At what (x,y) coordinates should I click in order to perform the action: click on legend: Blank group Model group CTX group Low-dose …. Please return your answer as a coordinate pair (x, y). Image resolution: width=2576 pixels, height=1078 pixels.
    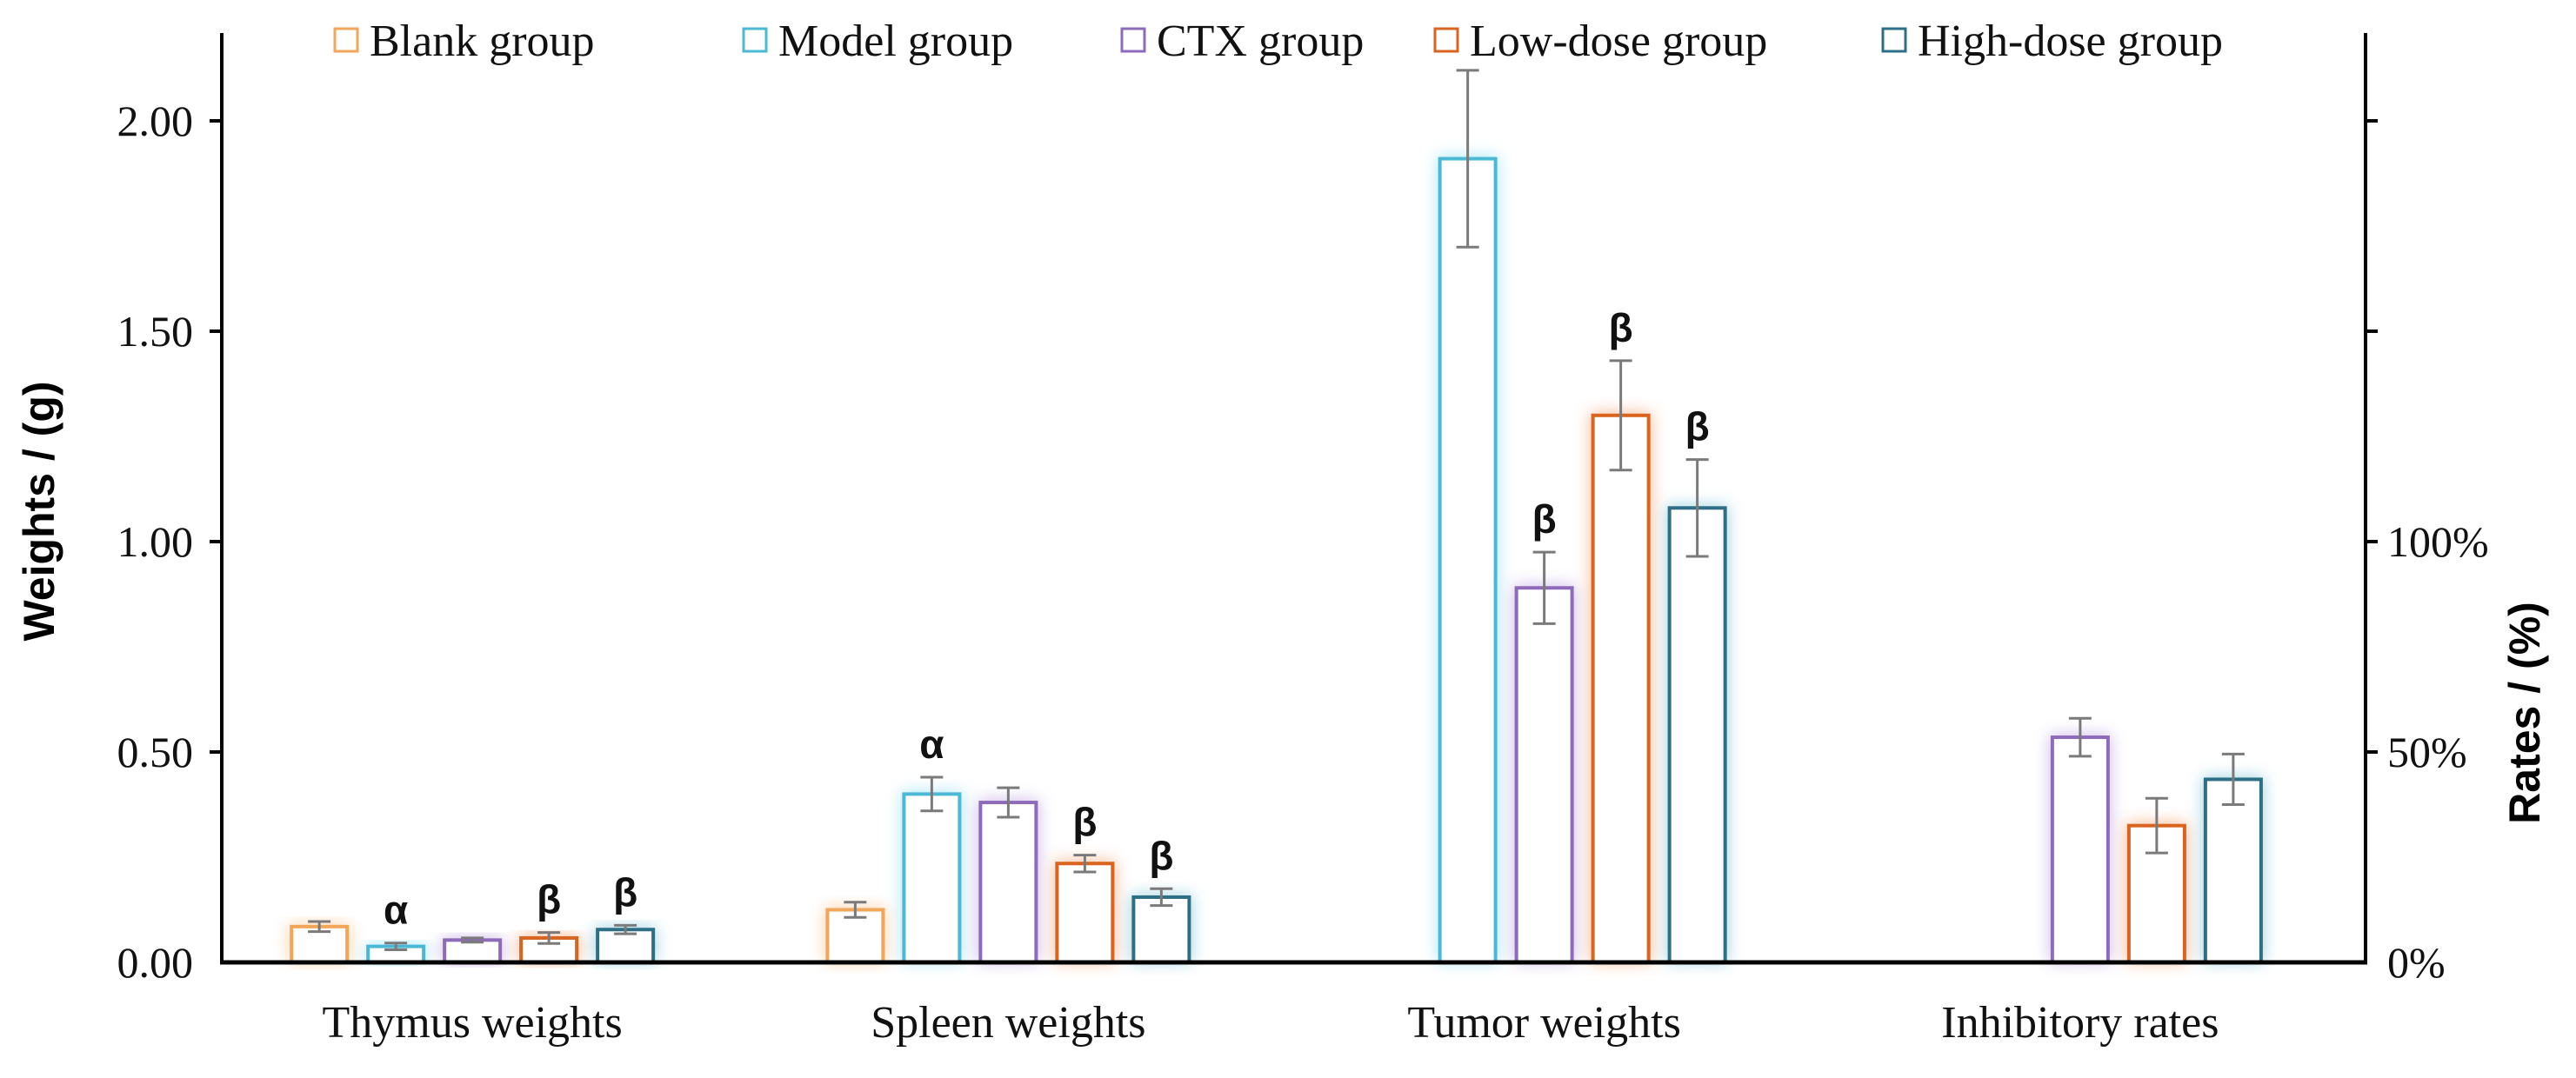
    Looking at the image, I should click on (1278, 41).